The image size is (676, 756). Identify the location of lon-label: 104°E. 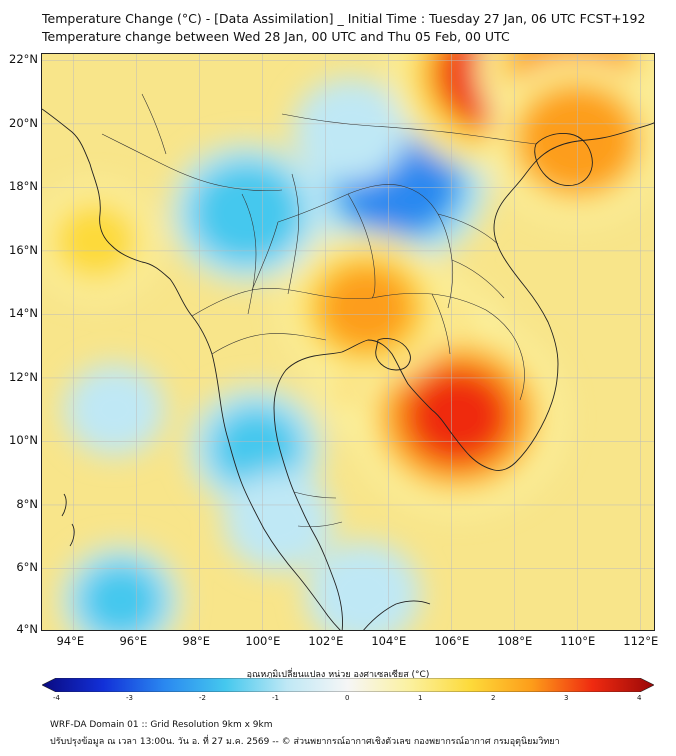
(389, 641).